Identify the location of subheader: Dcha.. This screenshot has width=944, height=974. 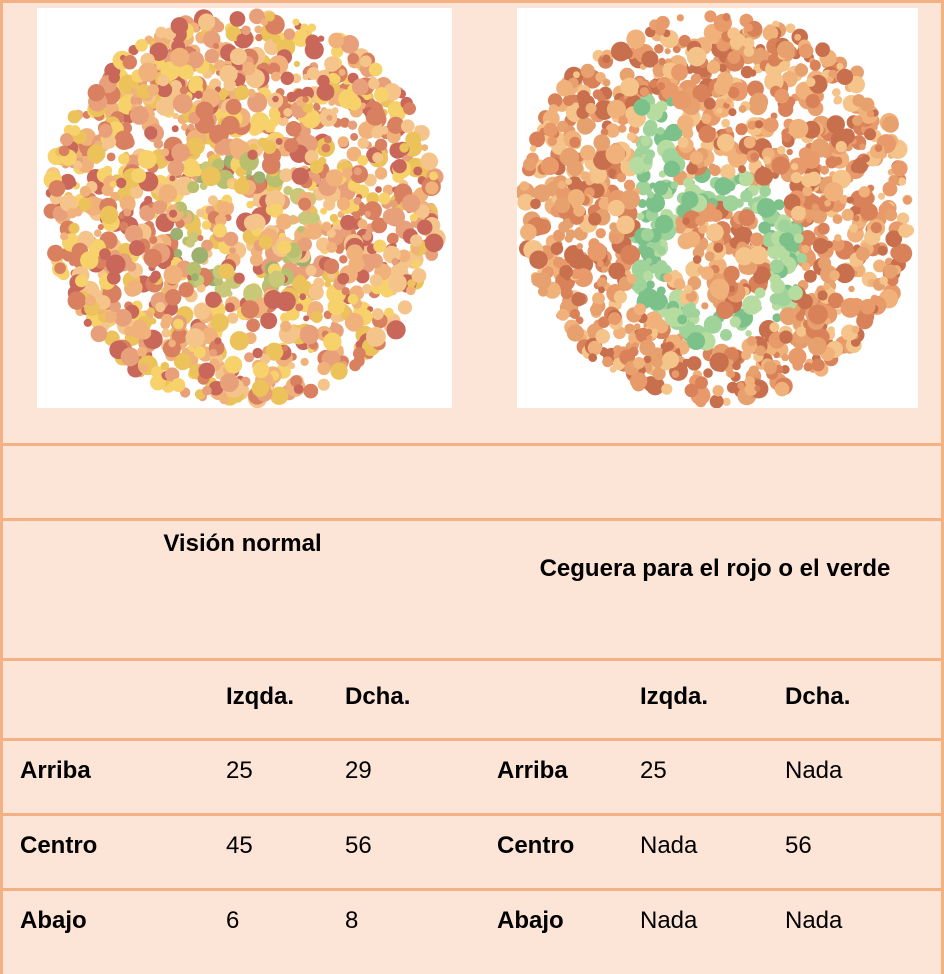
(818, 696).